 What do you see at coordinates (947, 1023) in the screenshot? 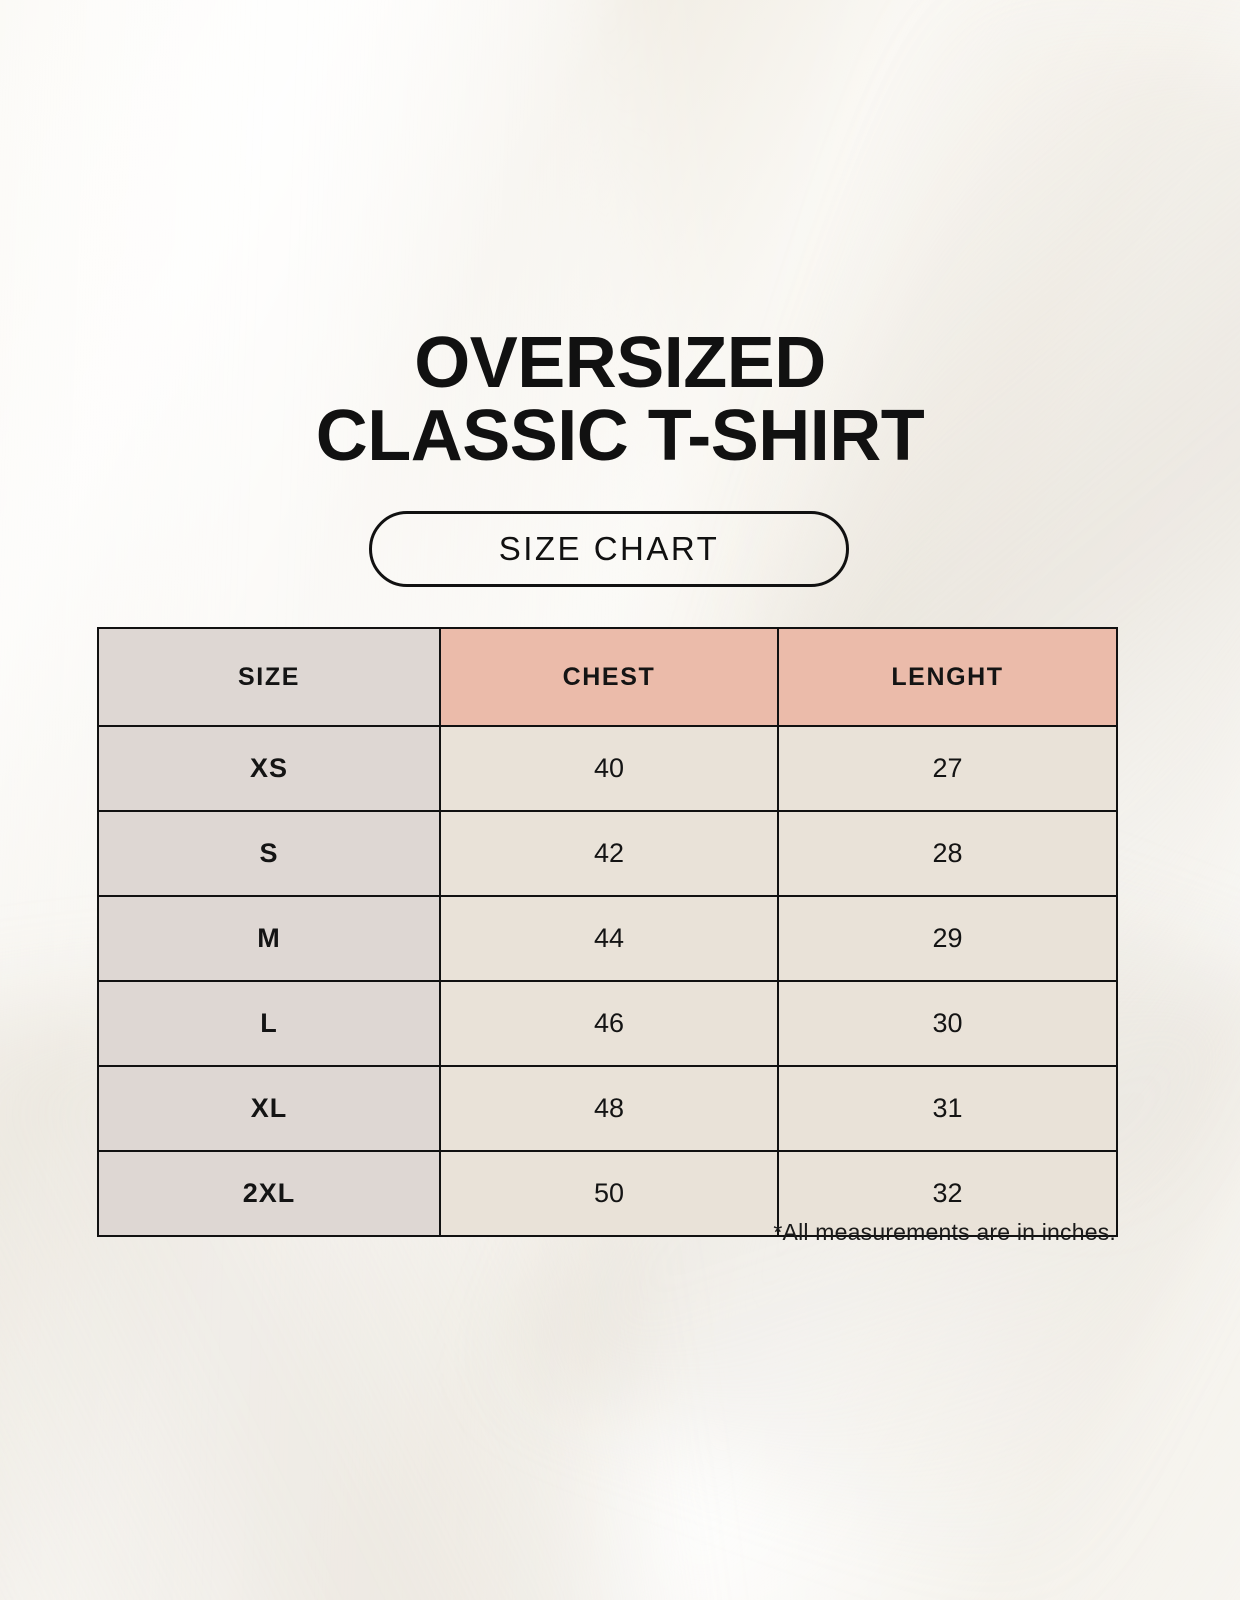
I see `cell-length: 30` at bounding box center [947, 1023].